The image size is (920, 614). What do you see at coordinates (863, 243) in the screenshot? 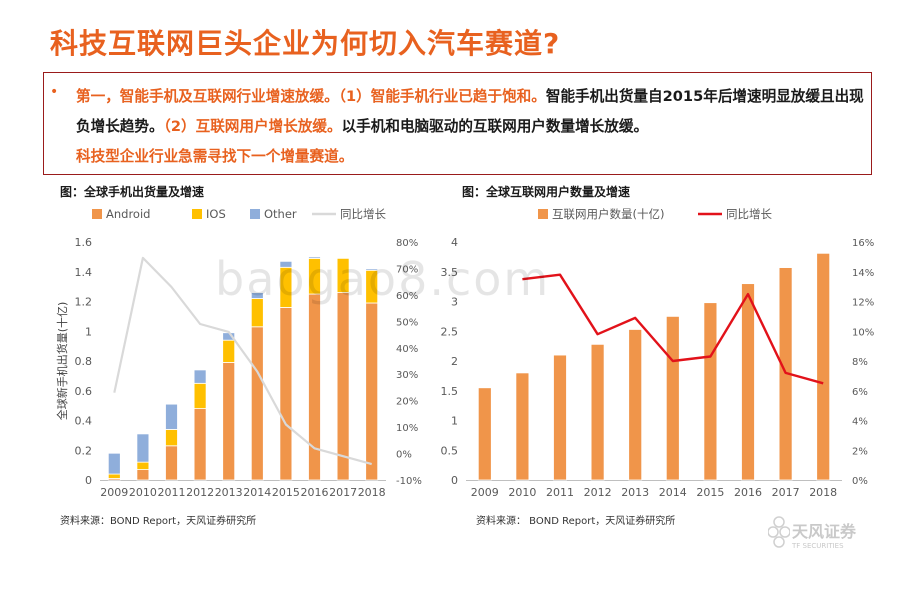
I see `y2-tick-label: 16%` at bounding box center [863, 243].